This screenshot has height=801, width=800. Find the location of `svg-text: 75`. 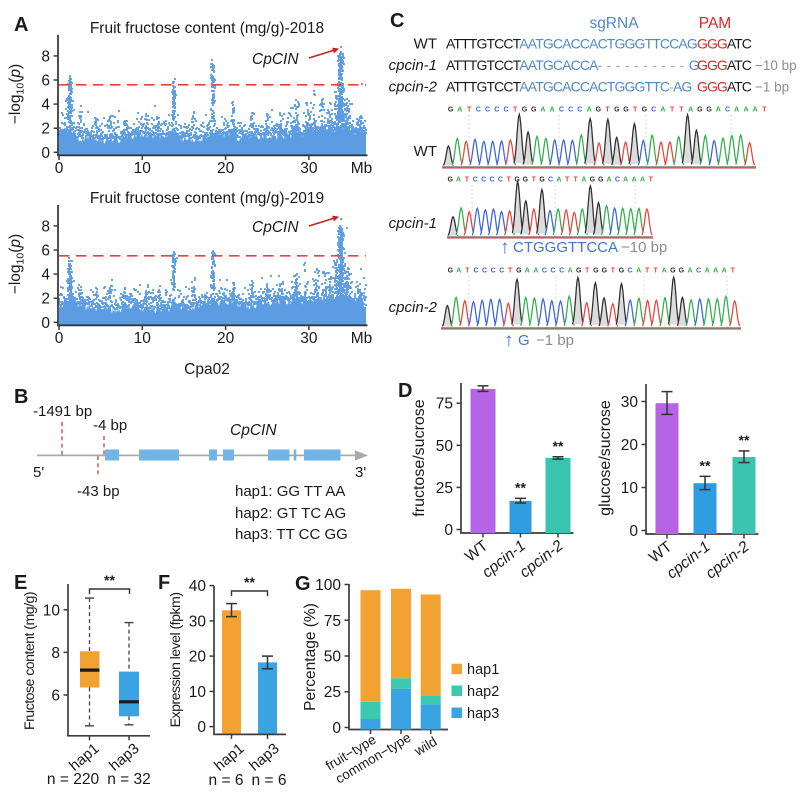

svg-text: 75 is located at coordinates (444, 404).